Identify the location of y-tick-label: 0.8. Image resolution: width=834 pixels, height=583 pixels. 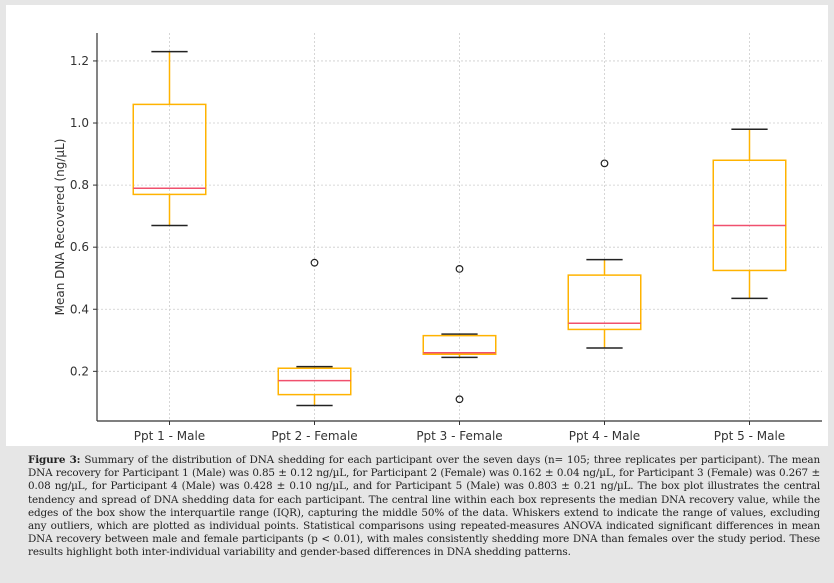
(79, 185).